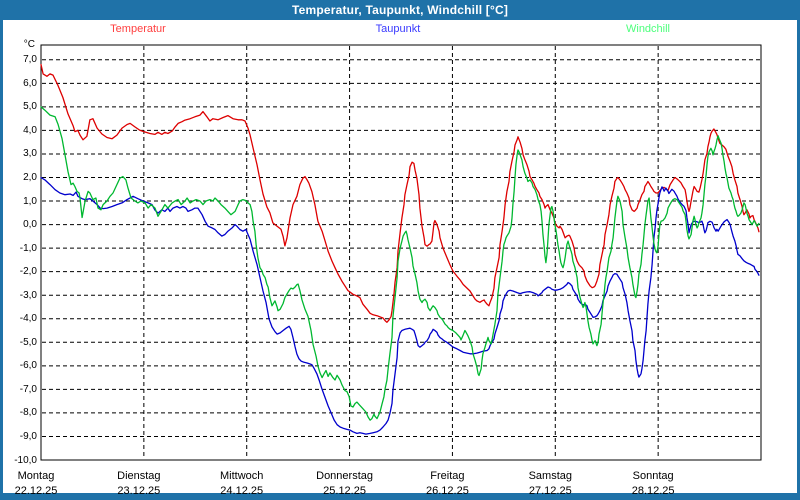 This screenshot has height=500, width=800. Describe the element at coordinates (653, 491) in the screenshot. I see `date-label: 28.12.25` at that location.